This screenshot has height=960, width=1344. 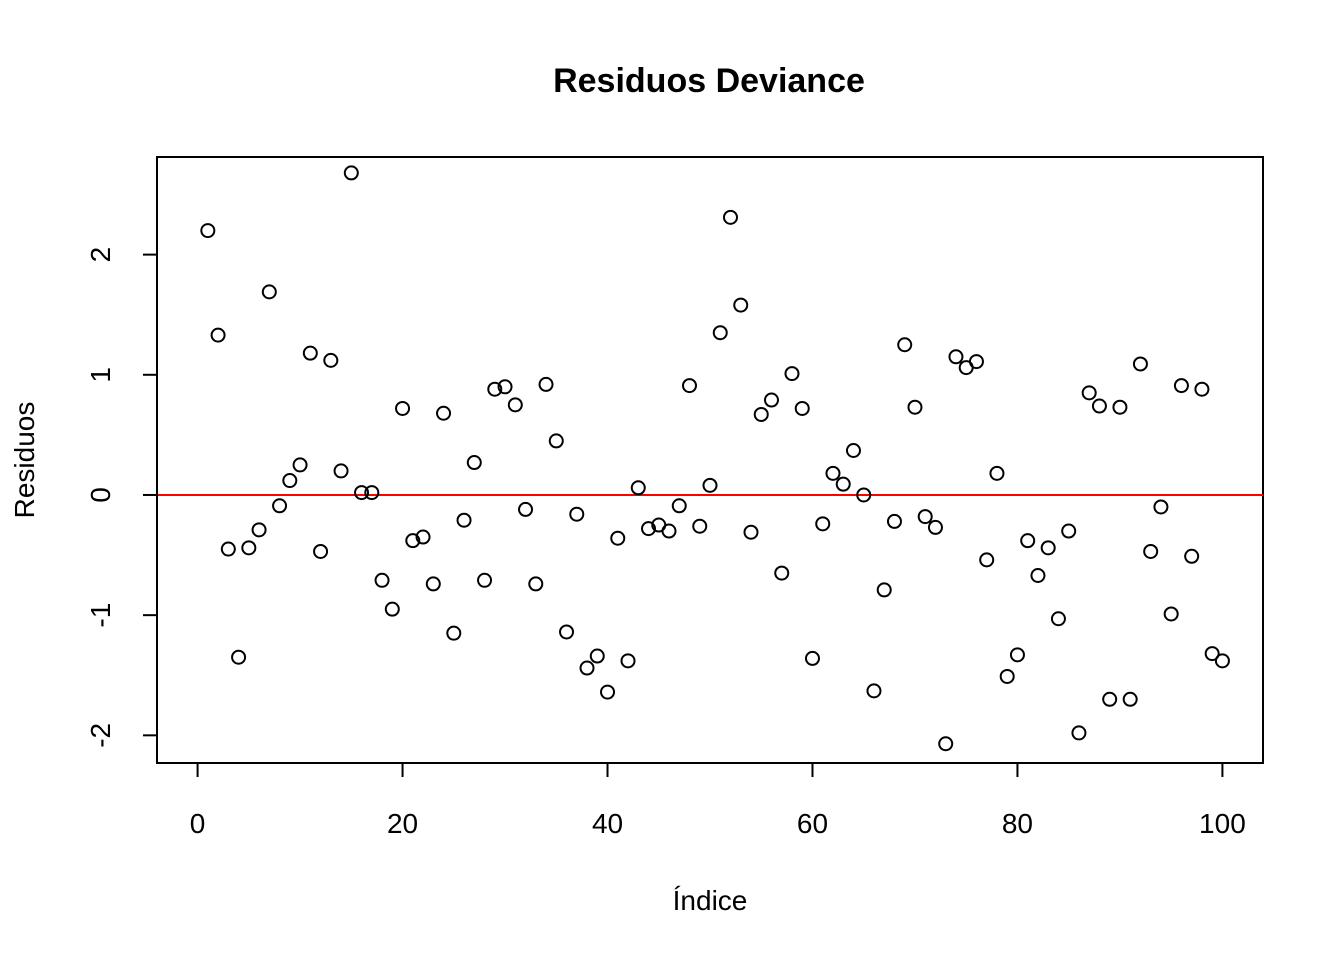 What do you see at coordinates (121, 497) in the screenshot?
I see `y-axis: -2 -1 0 1 2` at bounding box center [121, 497].